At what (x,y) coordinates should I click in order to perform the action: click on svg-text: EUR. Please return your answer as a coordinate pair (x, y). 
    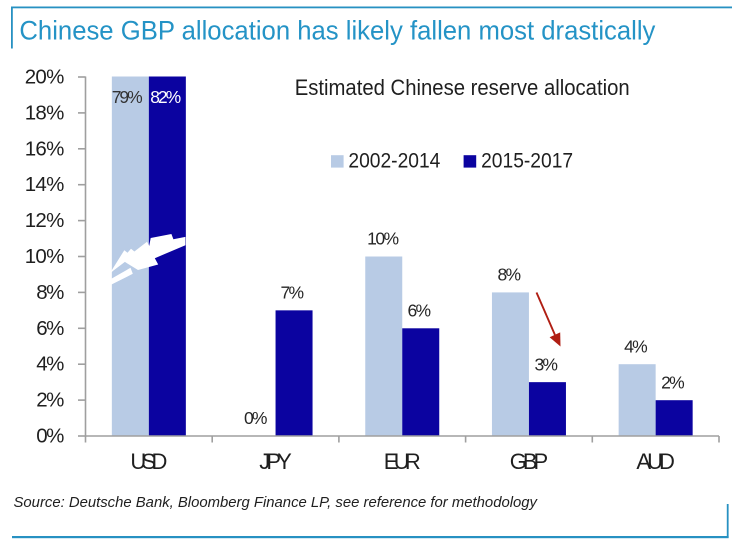
    Looking at the image, I should click on (402, 461).